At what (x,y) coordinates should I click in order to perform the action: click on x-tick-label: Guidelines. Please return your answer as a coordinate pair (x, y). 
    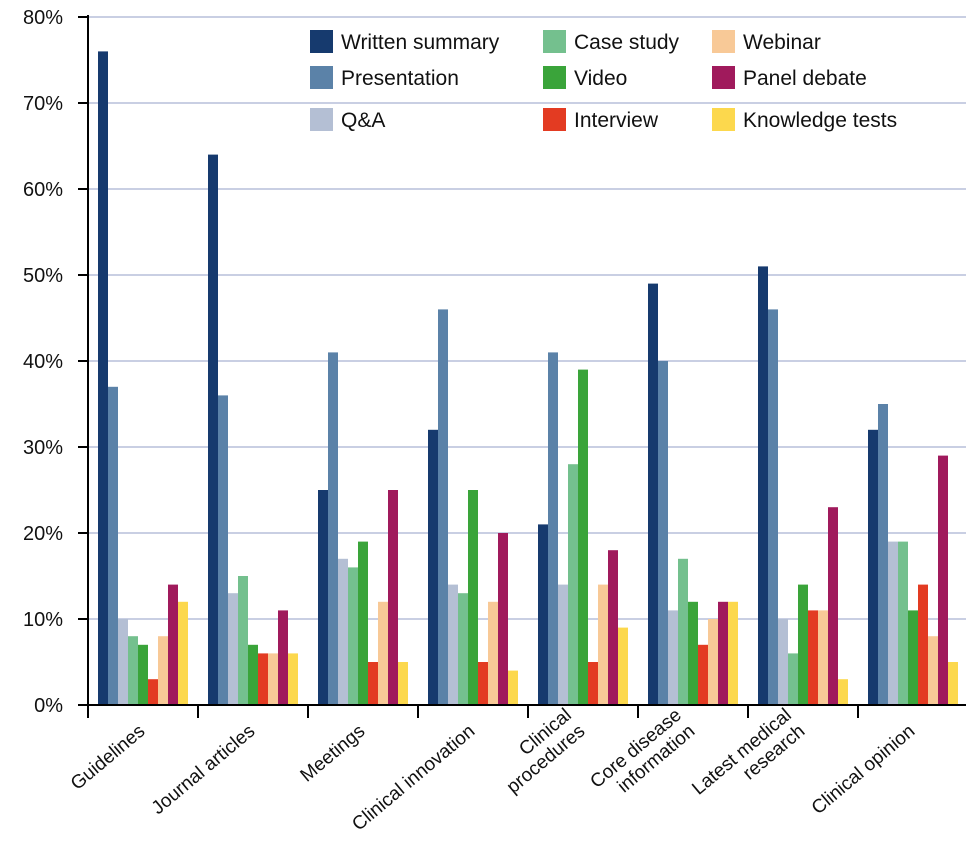
    Looking at the image, I should click on (108, 758).